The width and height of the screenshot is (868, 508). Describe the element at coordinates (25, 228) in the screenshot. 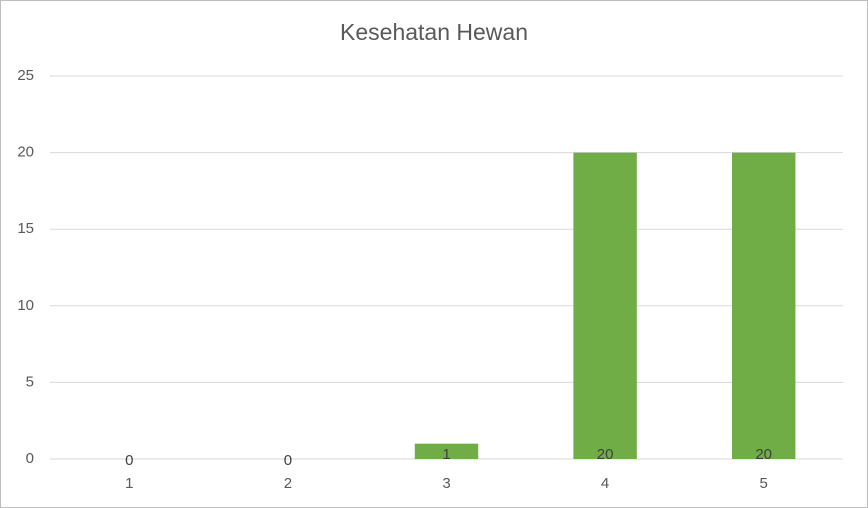

I see `y-tick-label: 15` at that location.